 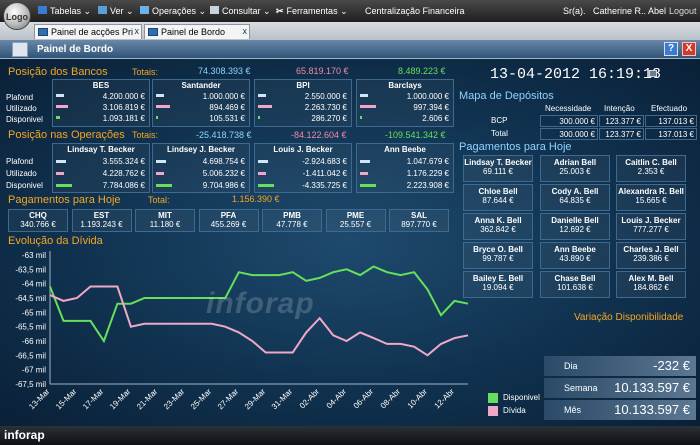 I want to click on payment-category-card: PFA 455.269 €, so click(x=228, y=220).